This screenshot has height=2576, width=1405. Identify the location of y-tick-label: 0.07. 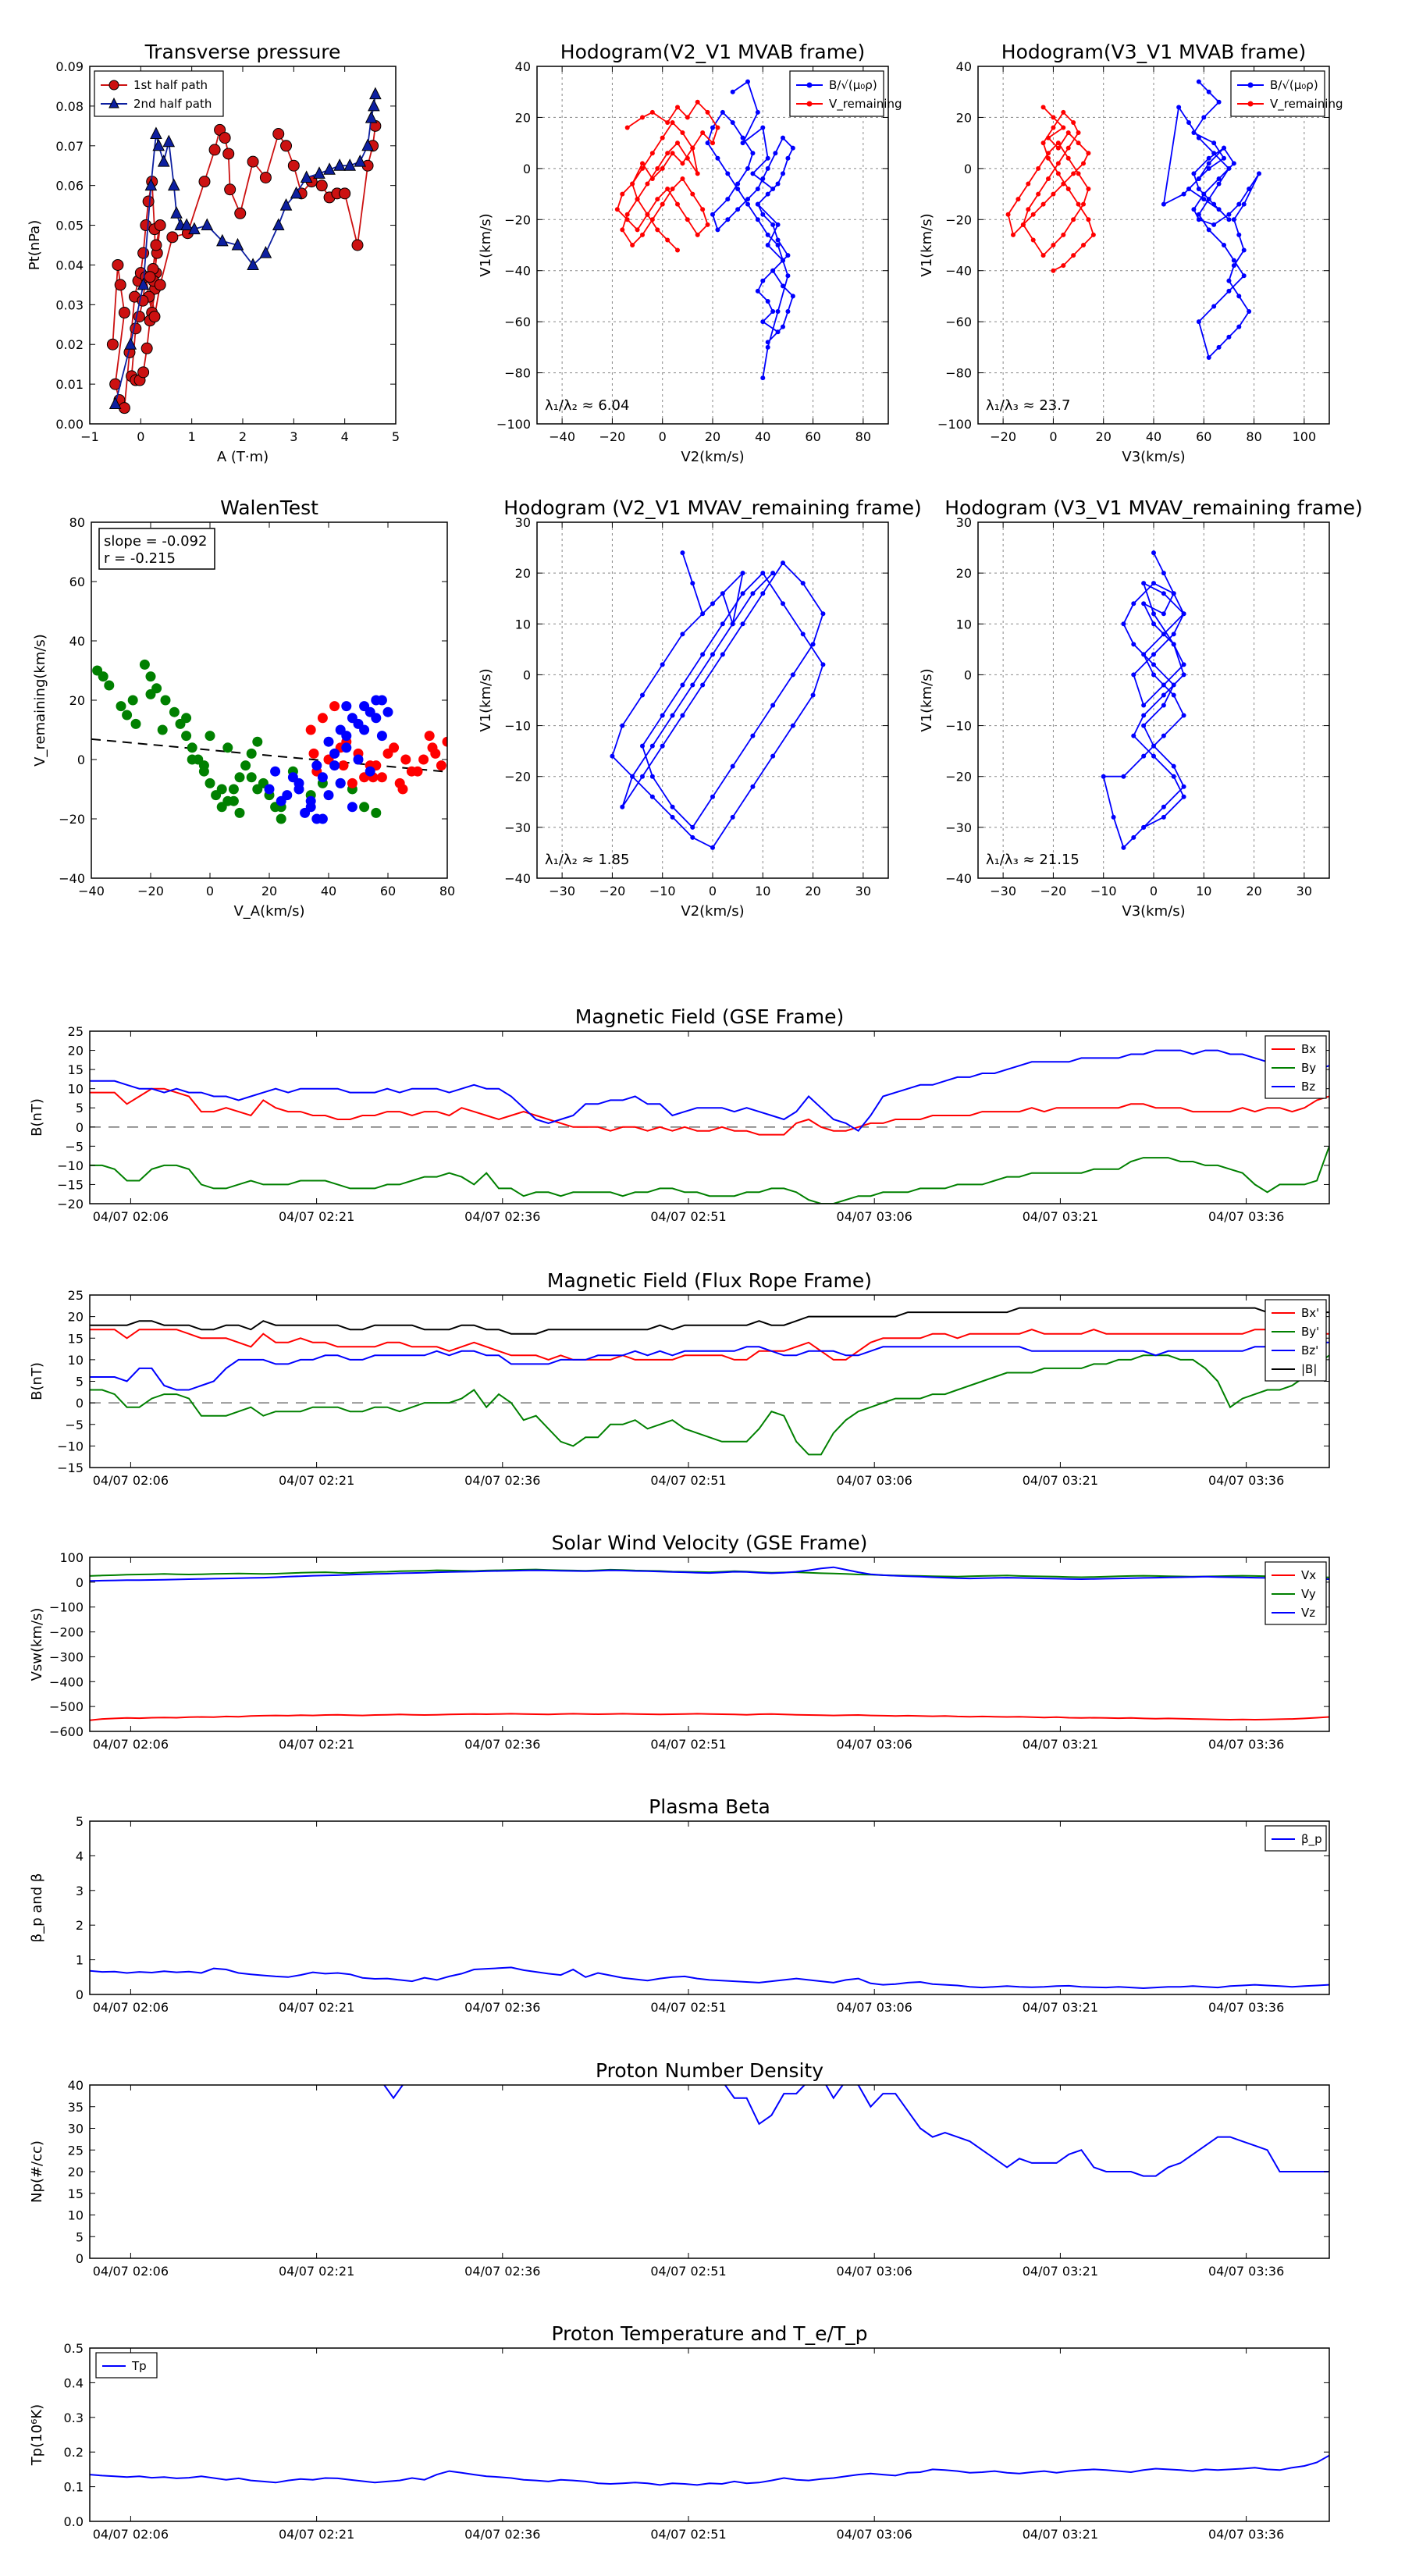
(69, 146).